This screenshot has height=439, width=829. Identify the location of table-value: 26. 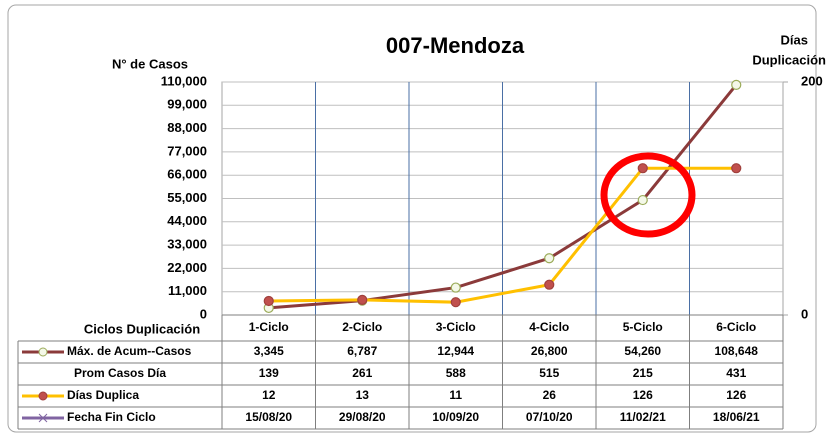
(550, 395).